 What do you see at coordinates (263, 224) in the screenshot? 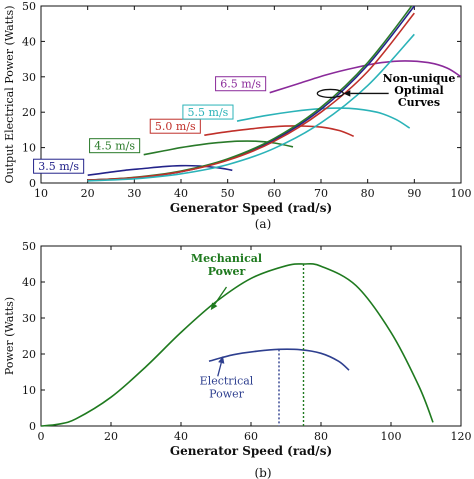
I see `panel-a-caption: (a)` at bounding box center [263, 224].